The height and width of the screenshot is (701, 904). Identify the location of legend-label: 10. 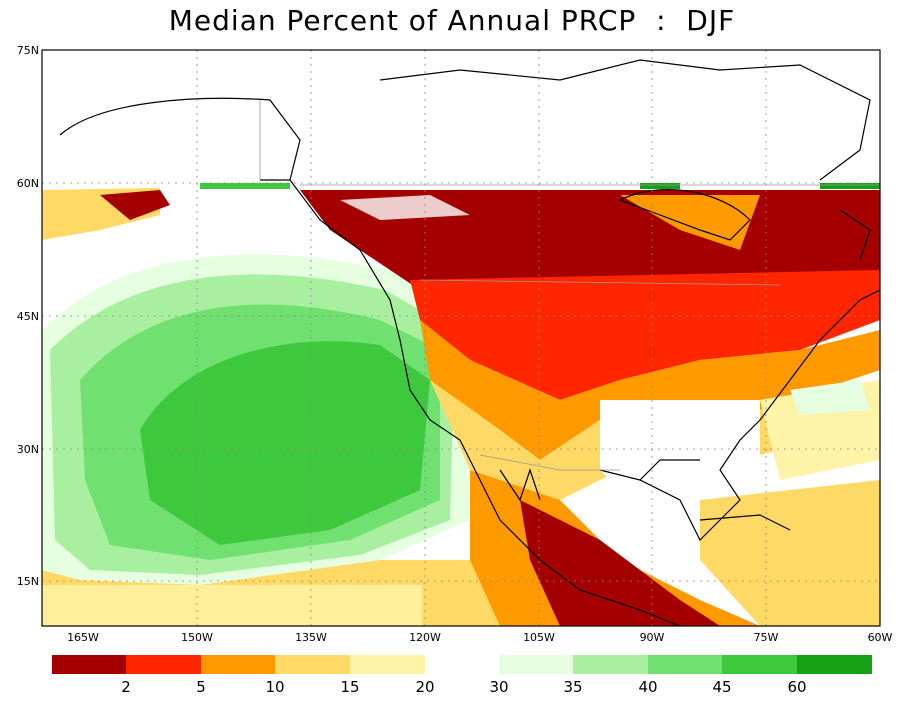
(274, 687).